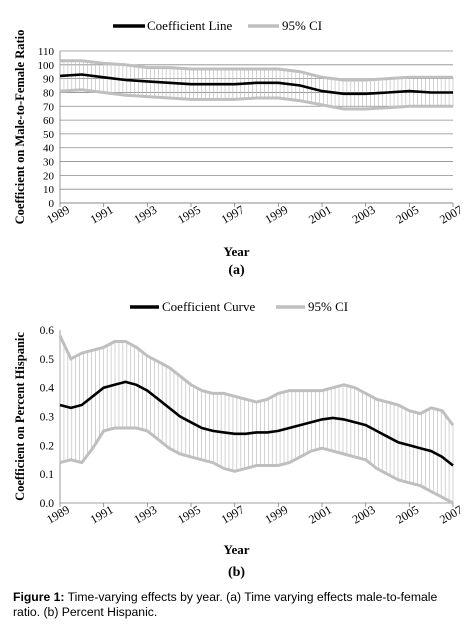 Image resolution: width=468 pixels, height=634 pixels. Describe the element at coordinates (49, 149) in the screenshot. I see `y-tick-label: 40` at that location.